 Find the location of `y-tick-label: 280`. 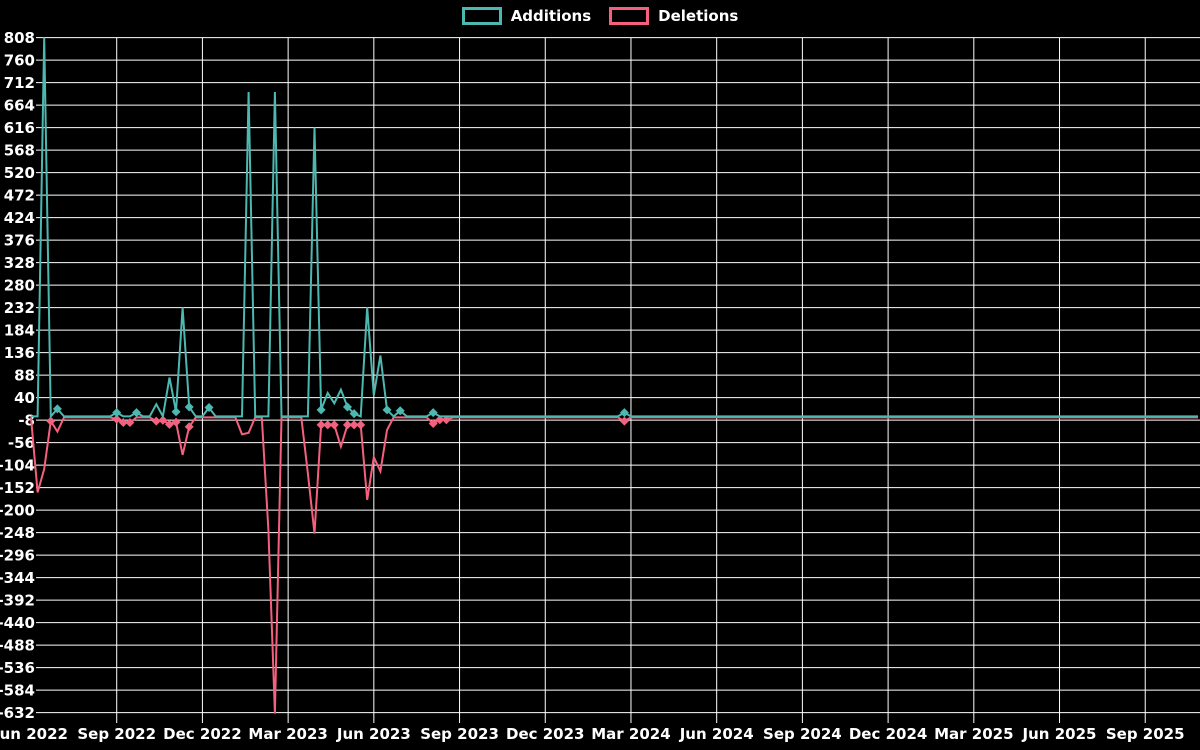

y-tick-label: 280 is located at coordinates (19, 286).